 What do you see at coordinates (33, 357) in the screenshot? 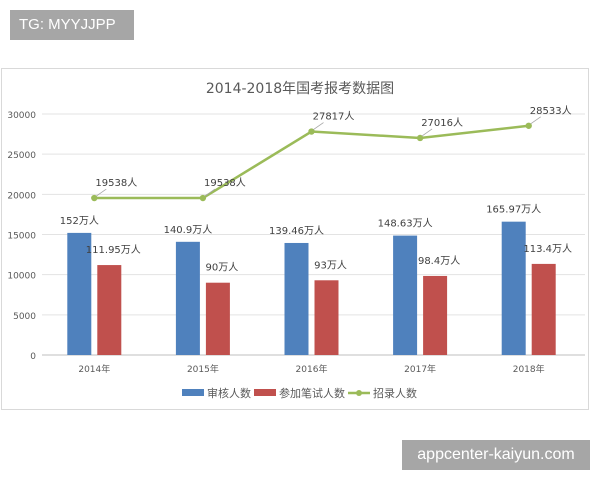
I see `y-tick-label: 0` at bounding box center [33, 357].